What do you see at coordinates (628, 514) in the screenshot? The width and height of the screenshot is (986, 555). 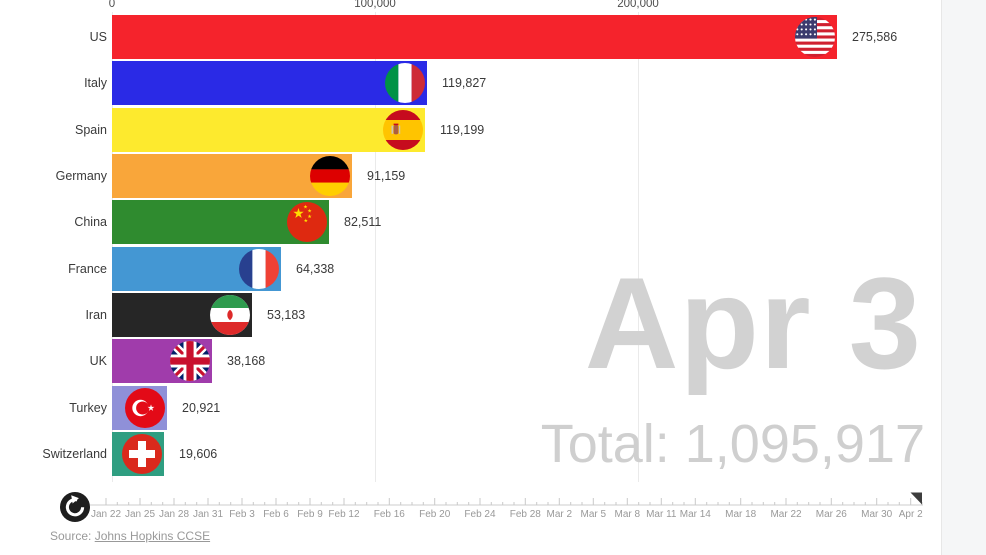 I see `timeline-date-label: Mar 8` at bounding box center [628, 514].